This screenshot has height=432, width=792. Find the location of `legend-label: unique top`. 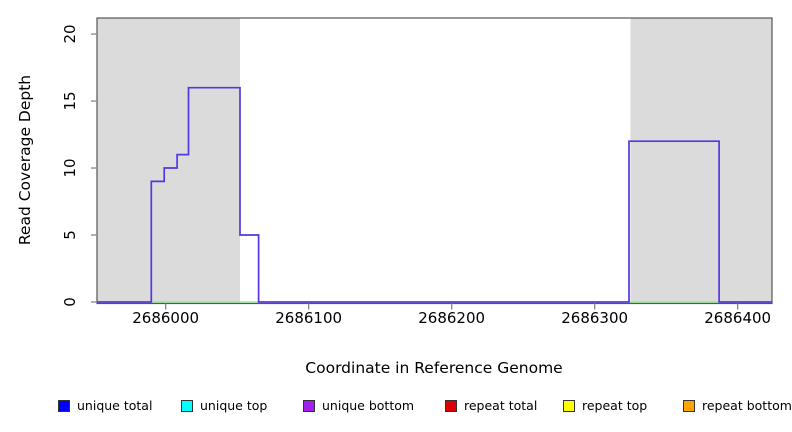

legend-label: unique top is located at coordinates (234, 405).